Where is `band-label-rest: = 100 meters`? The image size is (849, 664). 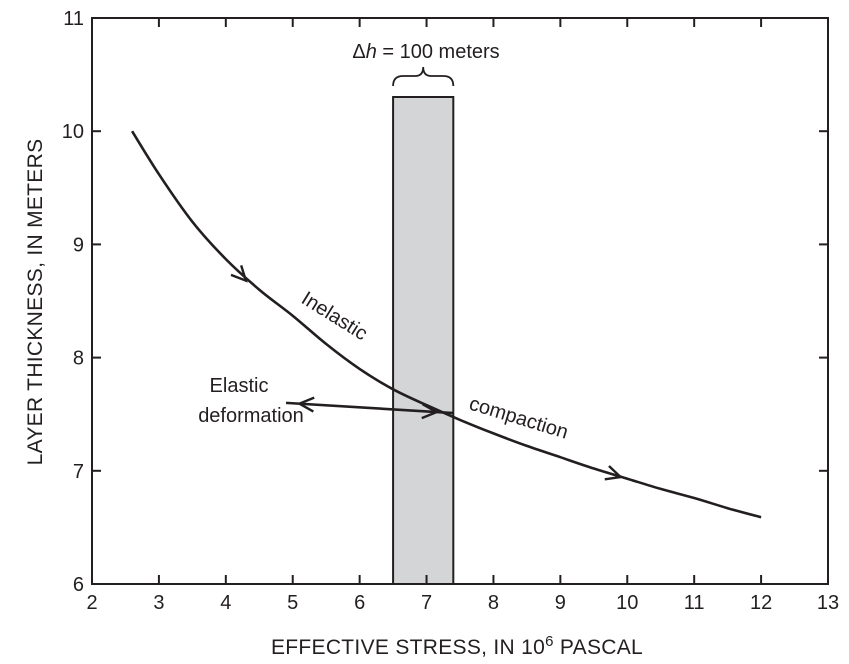
band-label-rest: = 100 meters is located at coordinates (438, 52).